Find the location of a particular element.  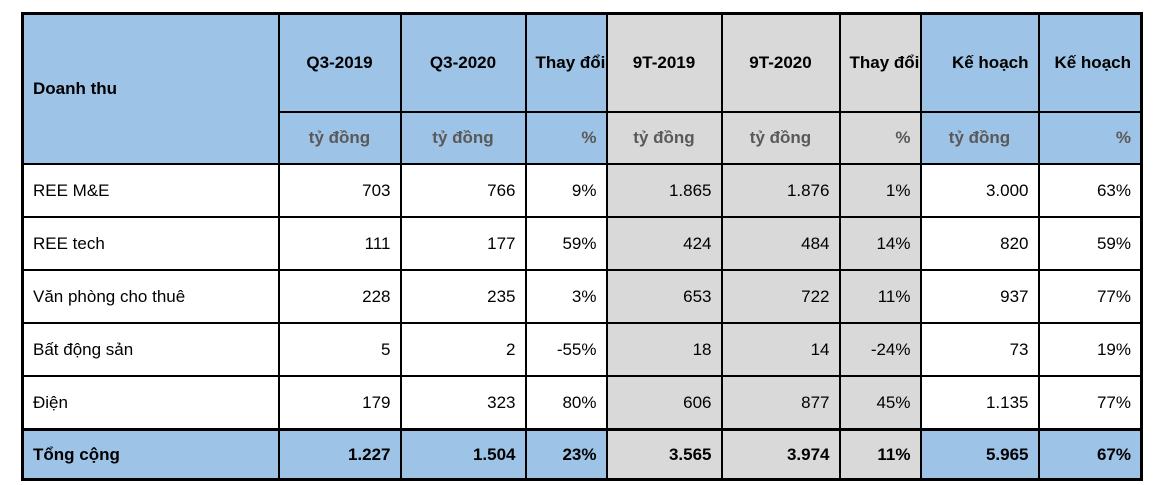

col-header-9t-2019: 9T-2019 is located at coordinates (664, 62).